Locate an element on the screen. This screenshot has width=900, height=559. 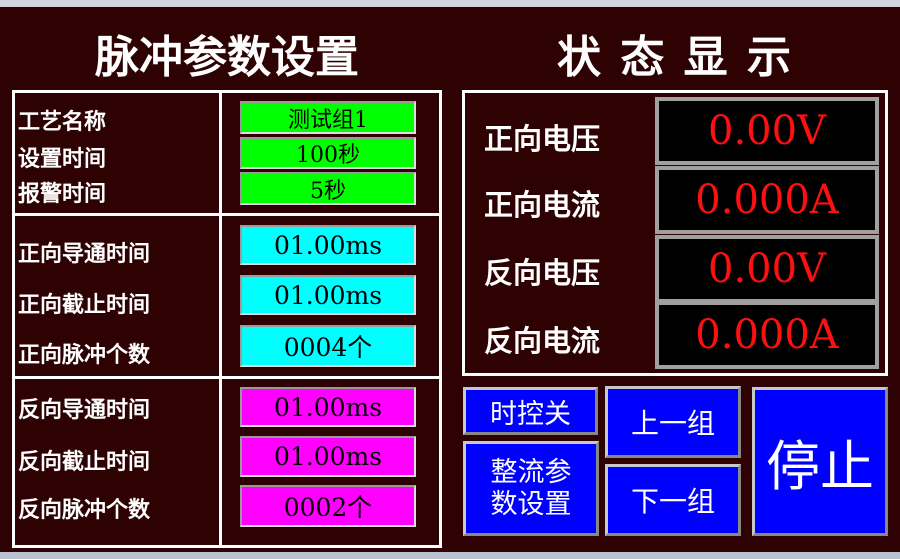
forward-current-display: 0.000A is located at coordinates (767, 200).